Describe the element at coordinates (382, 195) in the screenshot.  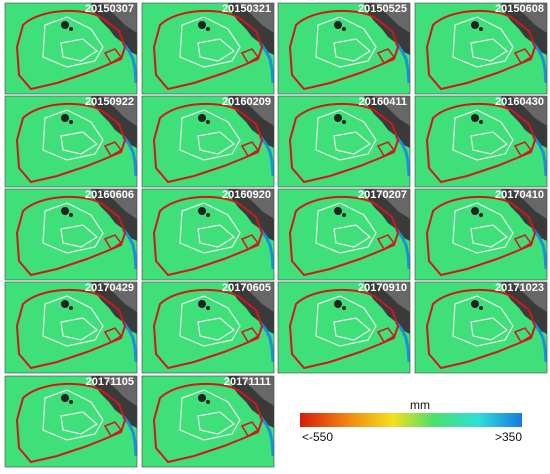
I see `date-label: 20170207` at that location.